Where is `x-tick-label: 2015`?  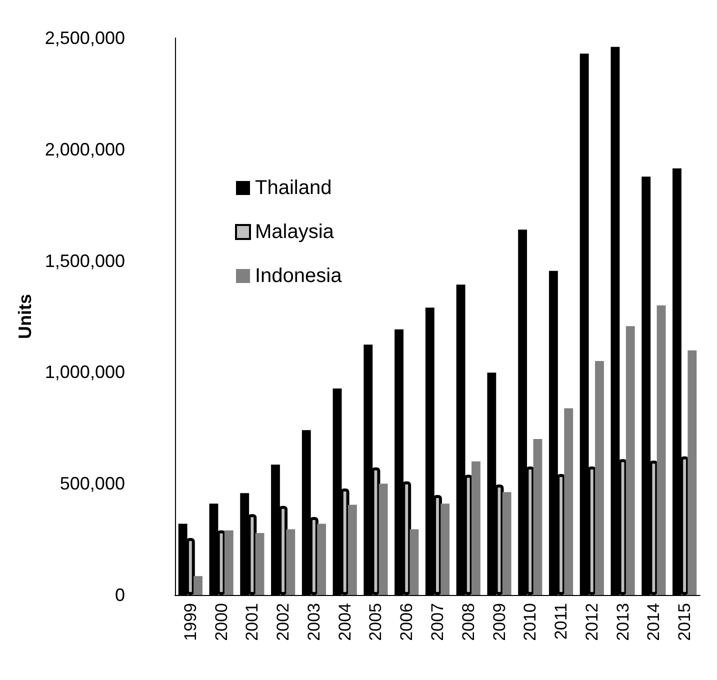
x-tick-label: 2015 is located at coordinates (684, 622).